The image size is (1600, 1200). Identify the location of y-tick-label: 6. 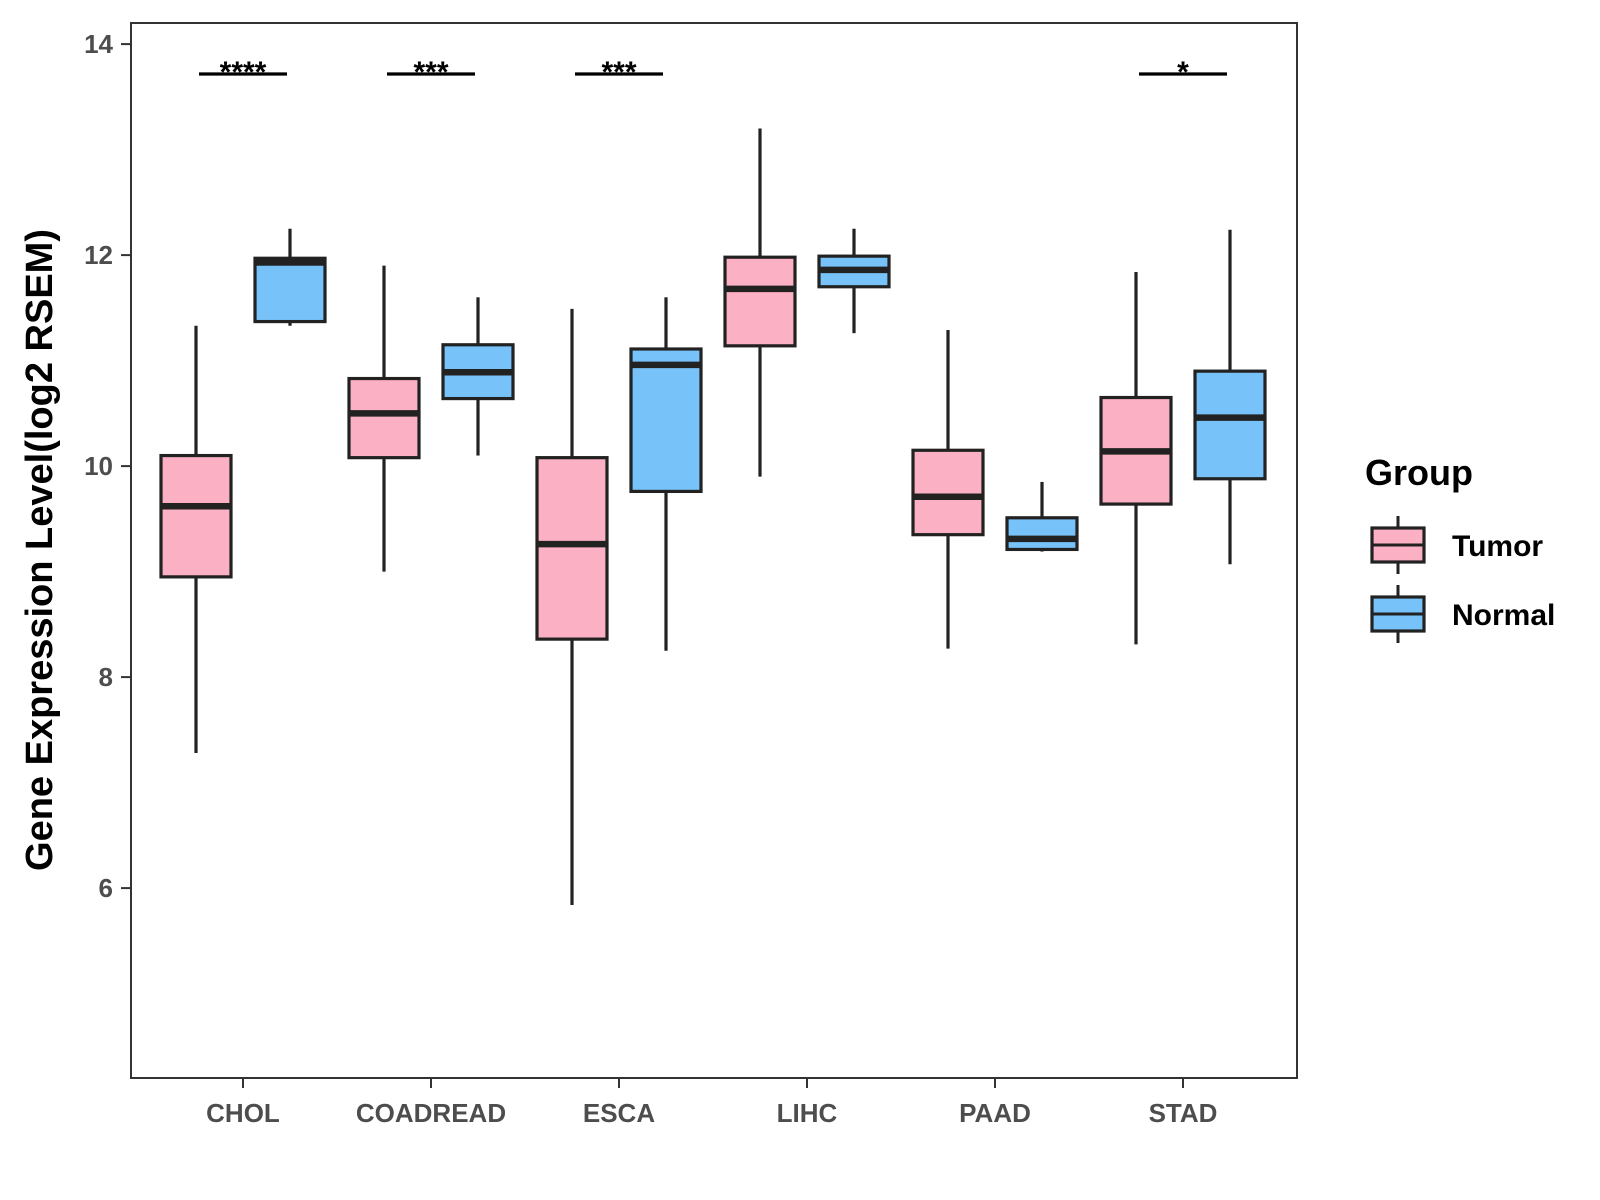
(106, 888).